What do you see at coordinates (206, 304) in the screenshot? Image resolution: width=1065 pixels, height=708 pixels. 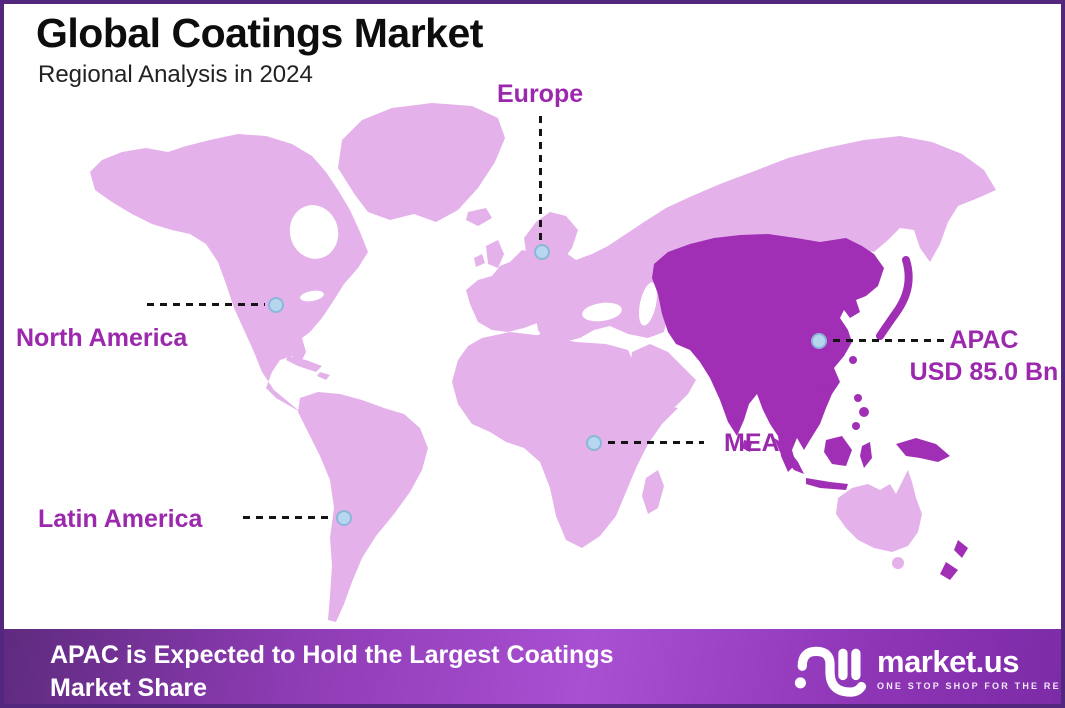 I see `leader-line-north-america` at bounding box center [206, 304].